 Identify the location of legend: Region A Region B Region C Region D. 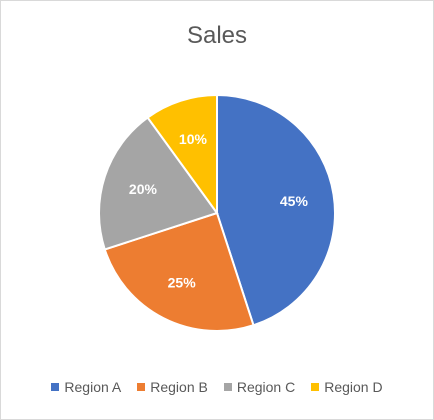
(217, 387).